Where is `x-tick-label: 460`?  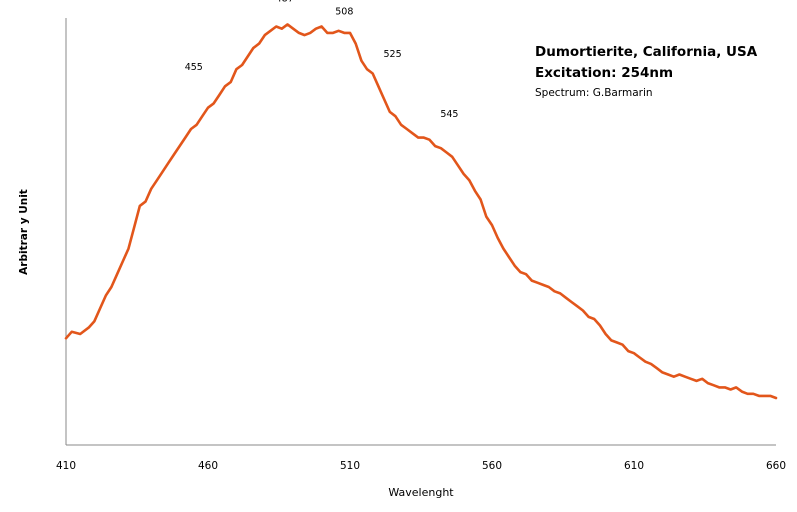
x-tick-label: 460 is located at coordinates (208, 466).